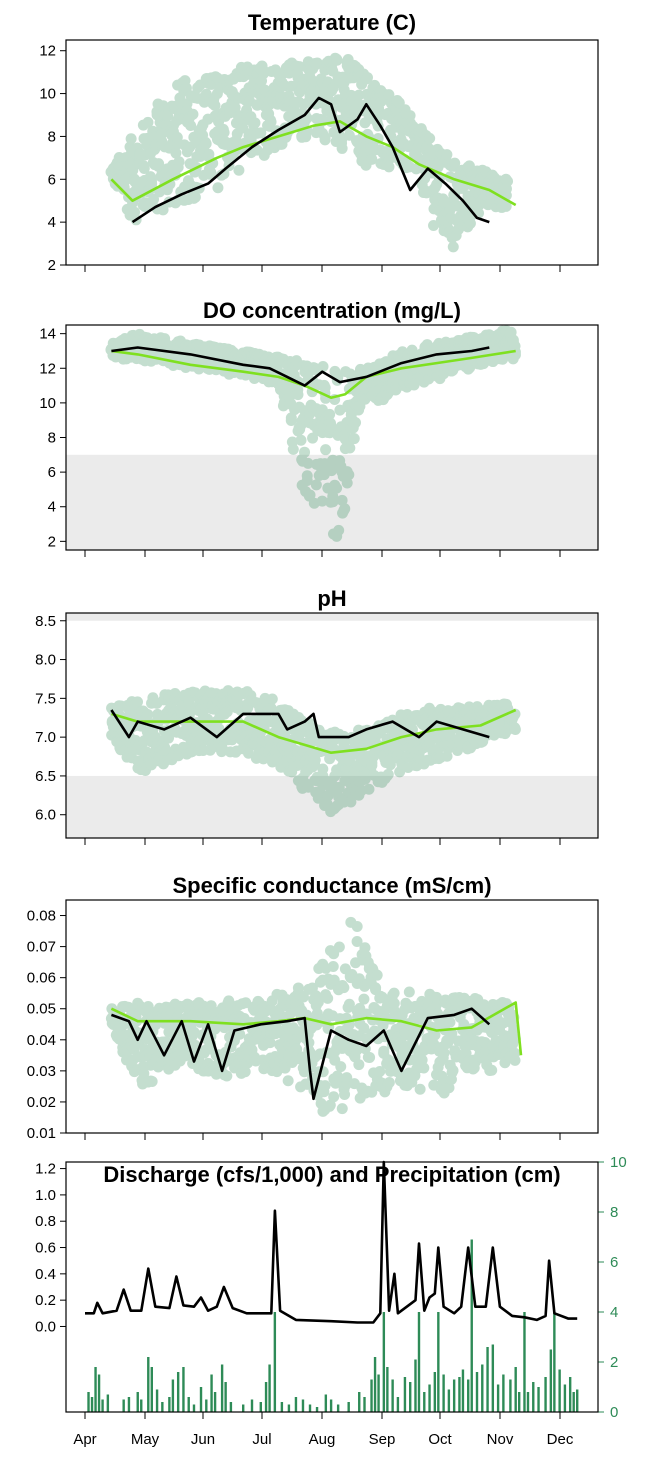  Describe the element at coordinates (47, 94) in the screenshot. I see `y-tick-label: 10` at that location.